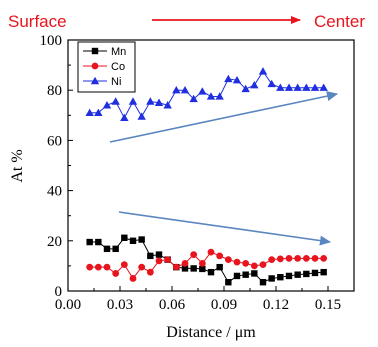 The image size is (378, 347). What do you see at coordinates (276, 305) in the screenshot?
I see `x-tick-label: 0.12` at bounding box center [276, 305].